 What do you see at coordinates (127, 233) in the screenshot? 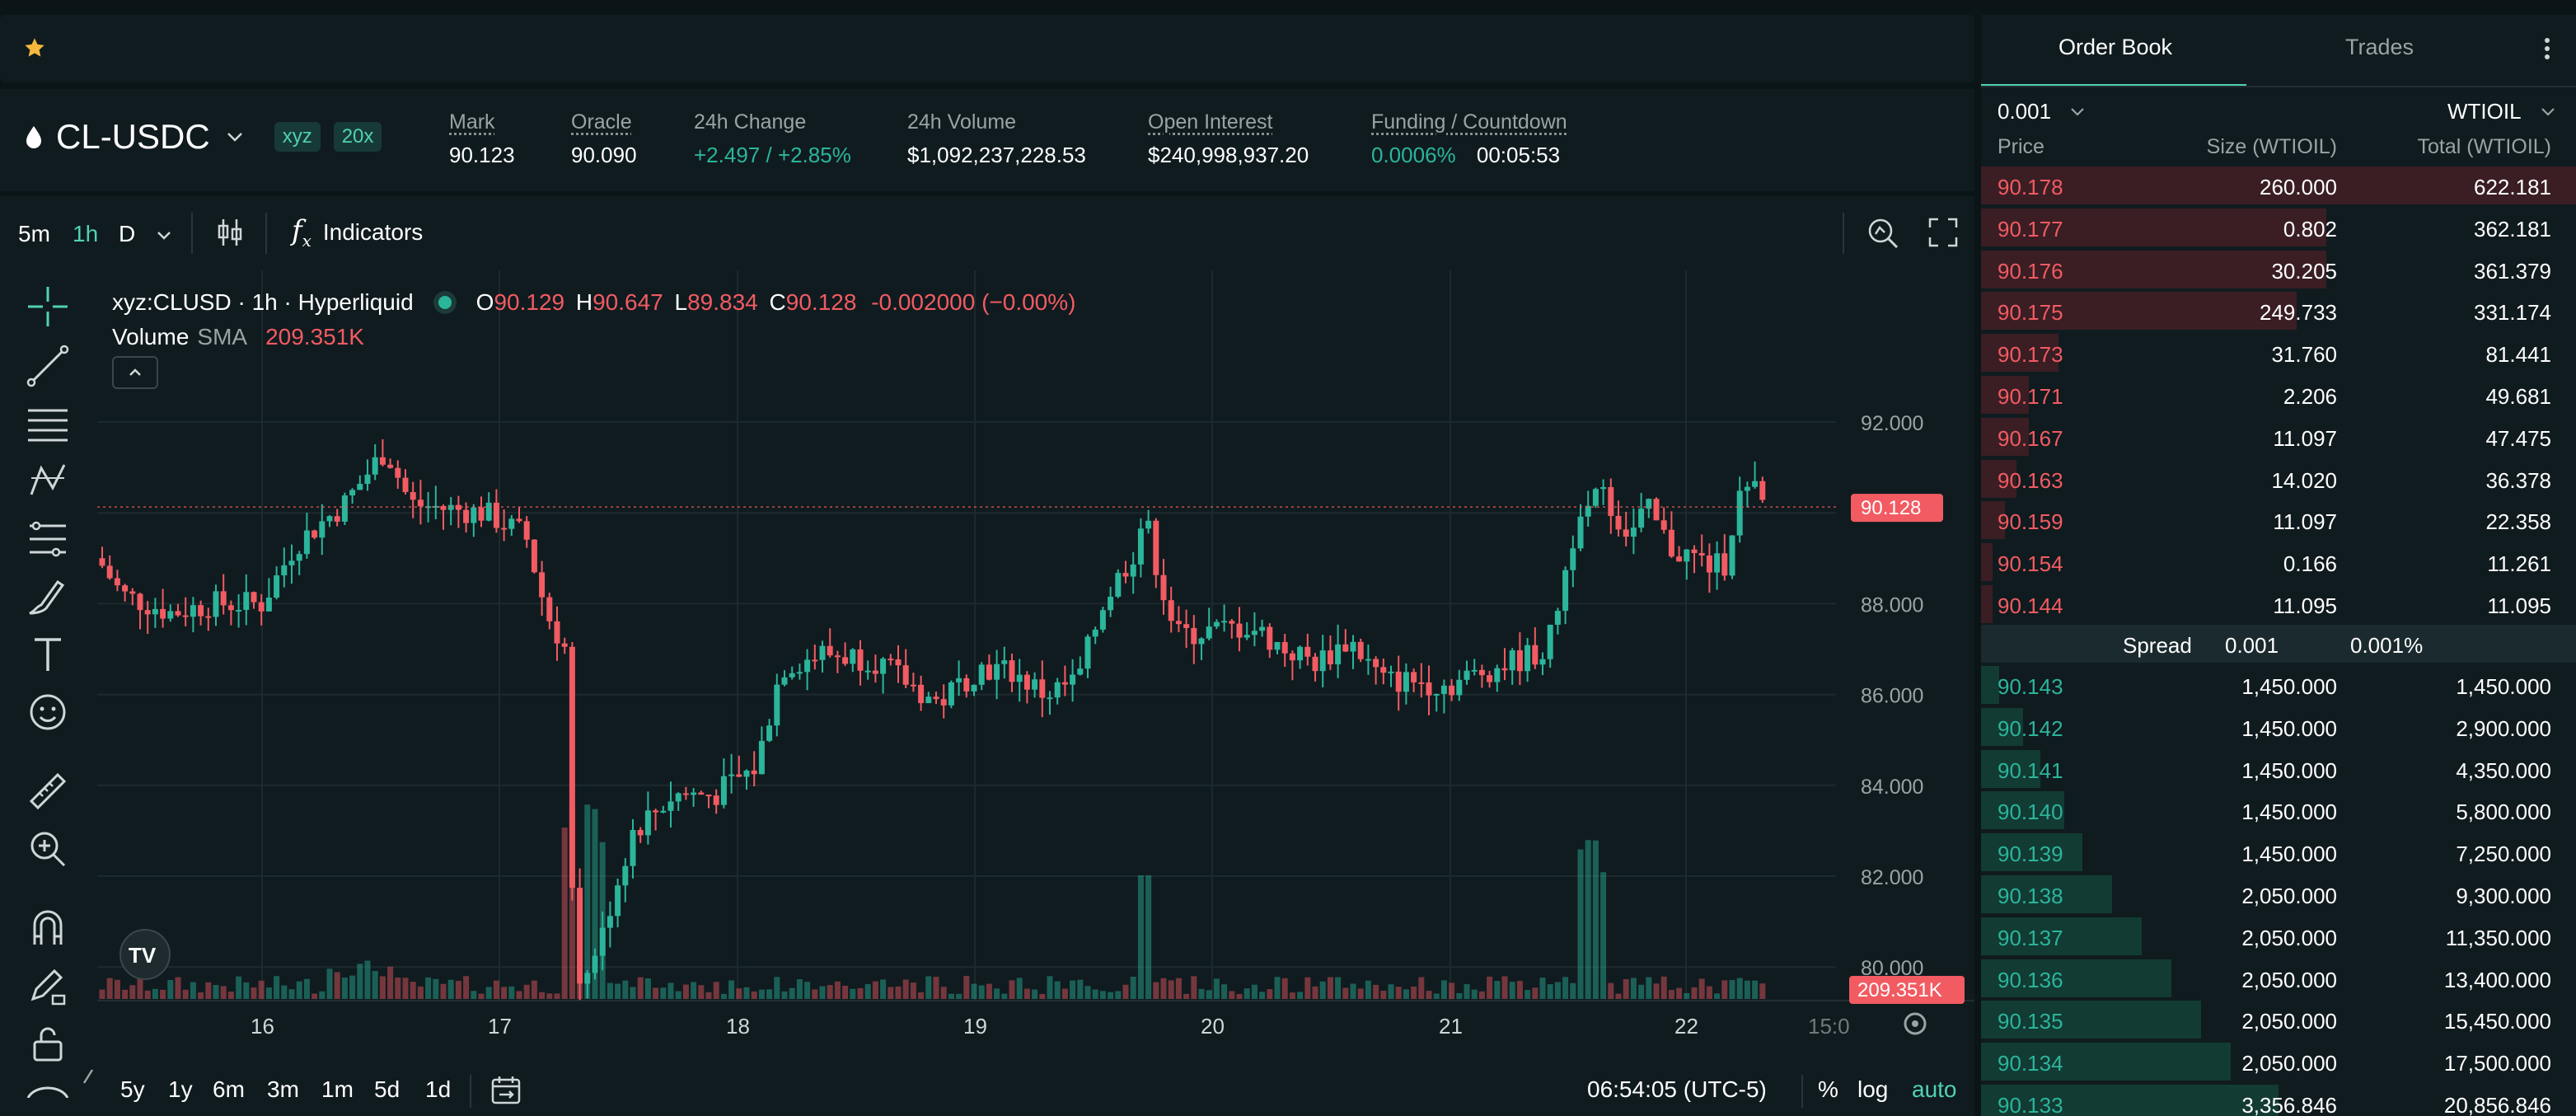
I see `interval-d: D` at bounding box center [127, 233].